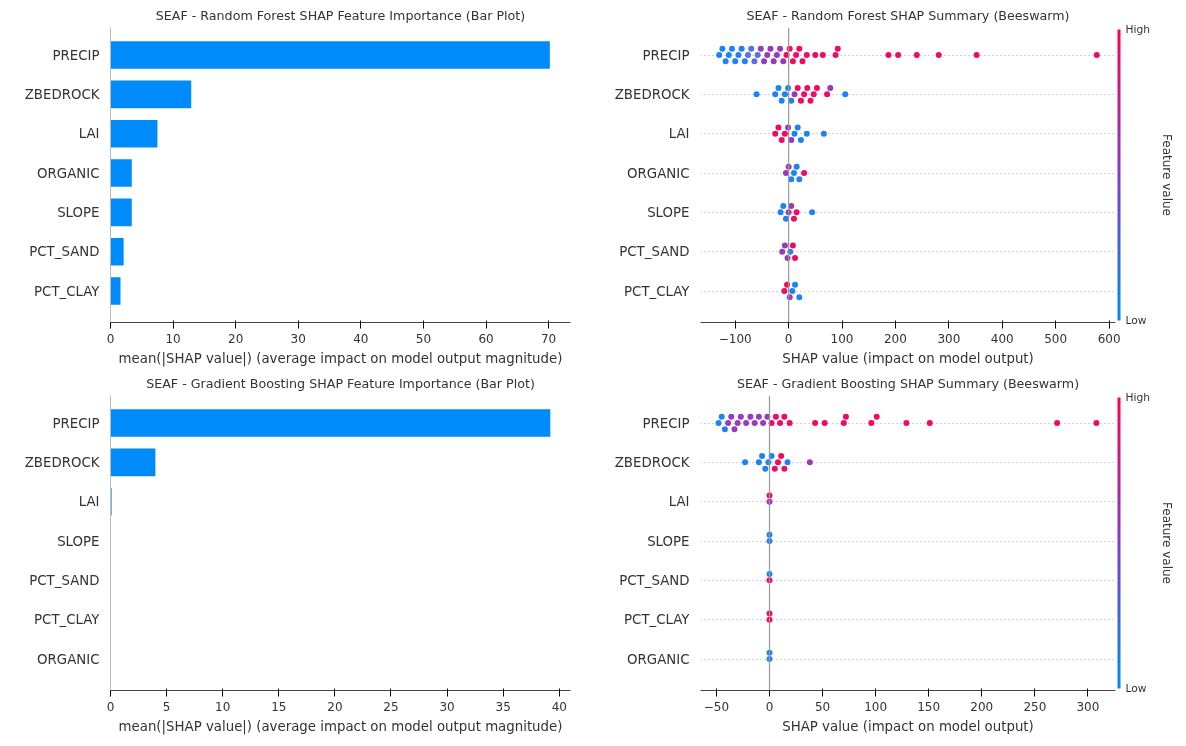  Describe the element at coordinates (279, 706) in the screenshot. I see `x-tick-label: 15` at that location.